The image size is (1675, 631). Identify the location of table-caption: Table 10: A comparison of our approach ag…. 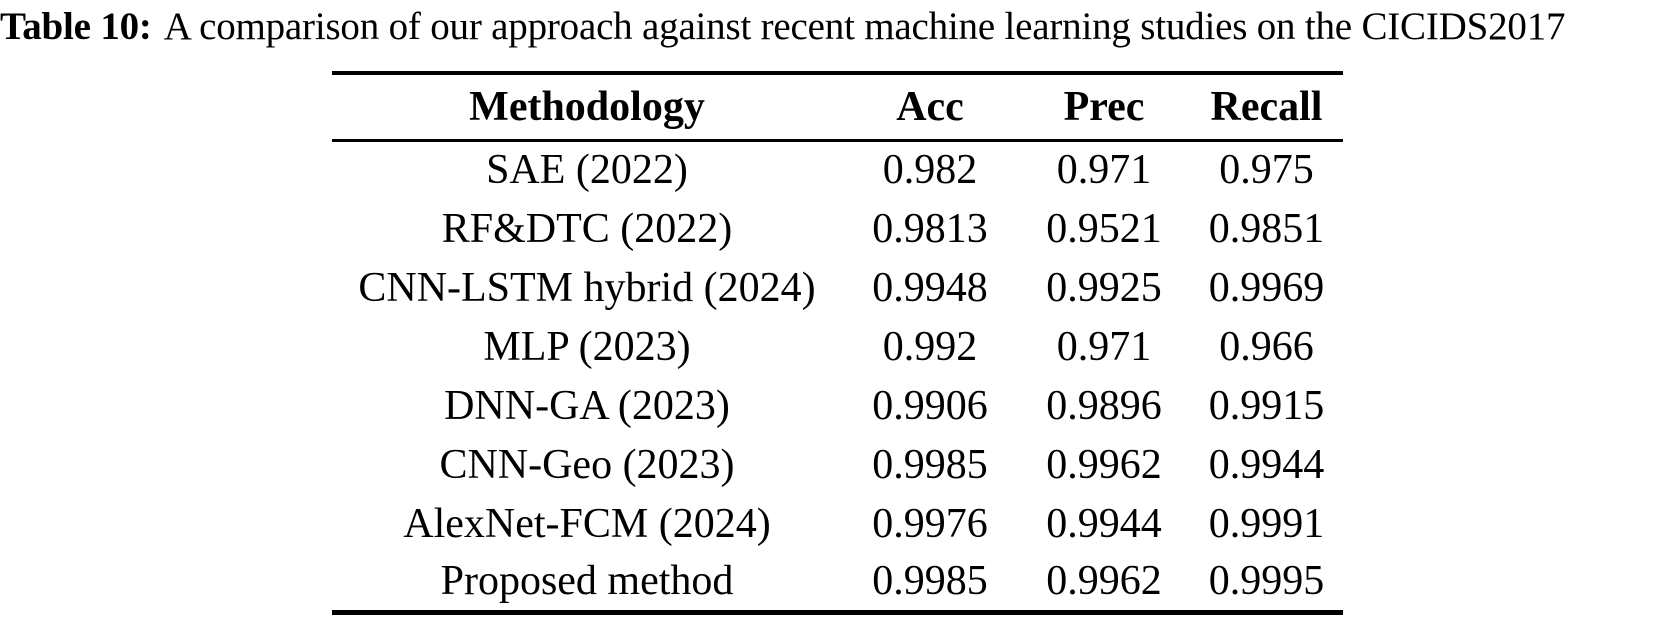
(837, 27).